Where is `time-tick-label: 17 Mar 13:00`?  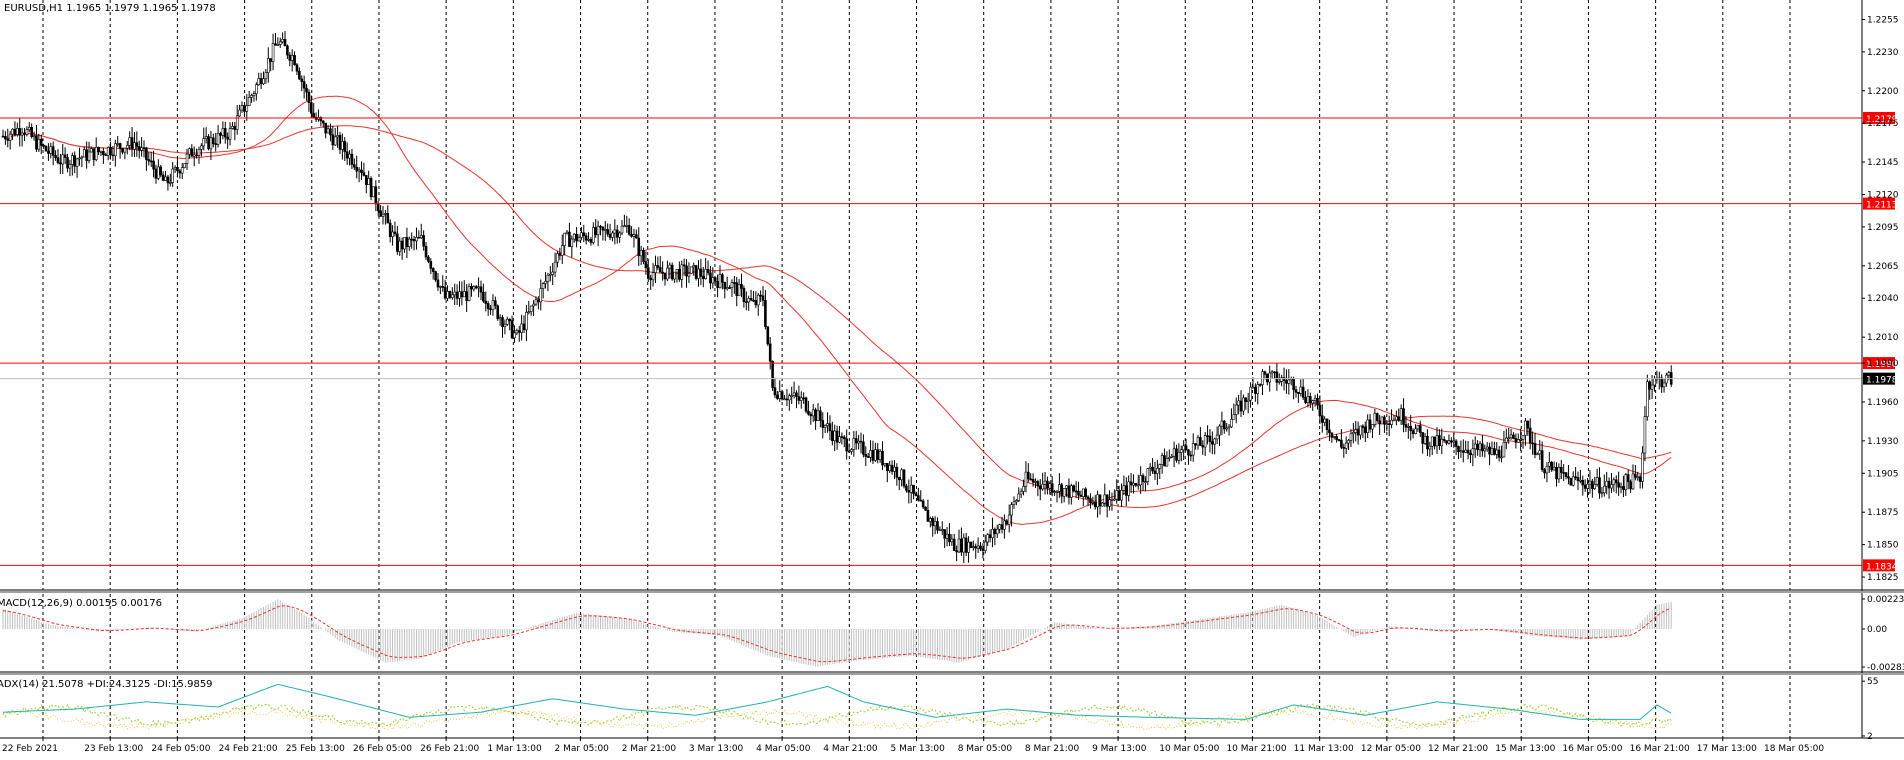 time-tick-label: 17 Mar 13:00 is located at coordinates (1727, 749).